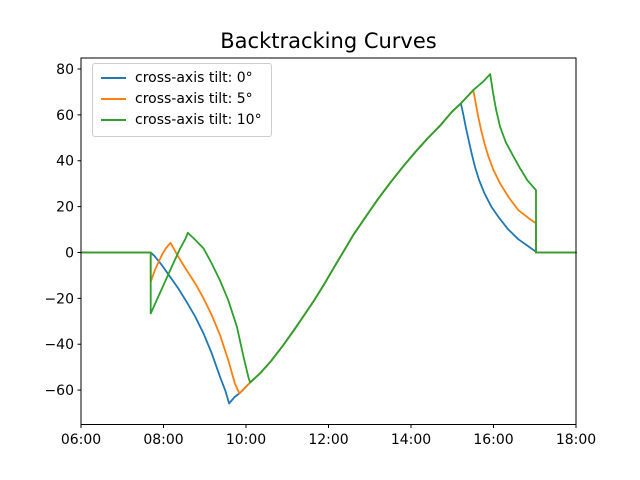  Describe the element at coordinates (59, 345) in the screenshot. I see `y-tick-label: −40` at that location.